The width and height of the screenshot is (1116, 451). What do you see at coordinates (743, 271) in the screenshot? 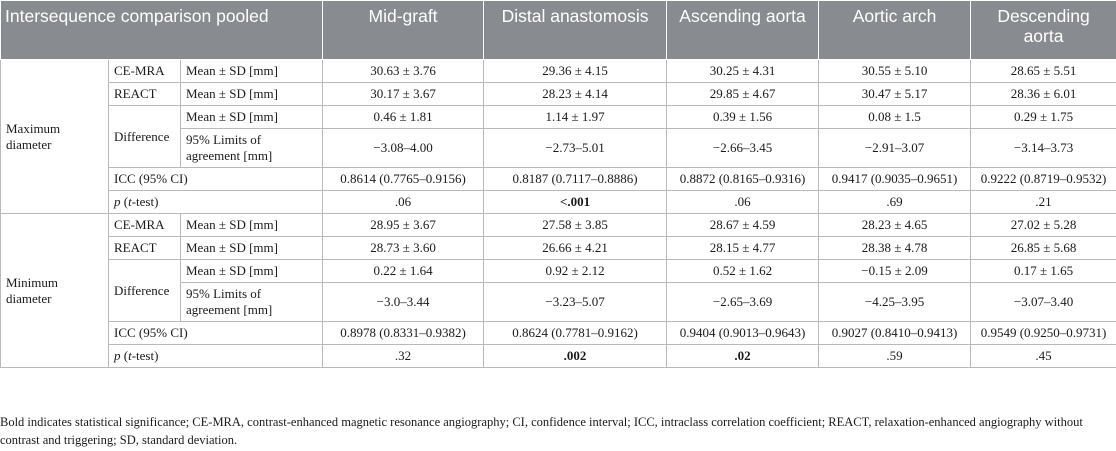
I see `value-cell: 0.52 ± 1.62` at bounding box center [743, 271].